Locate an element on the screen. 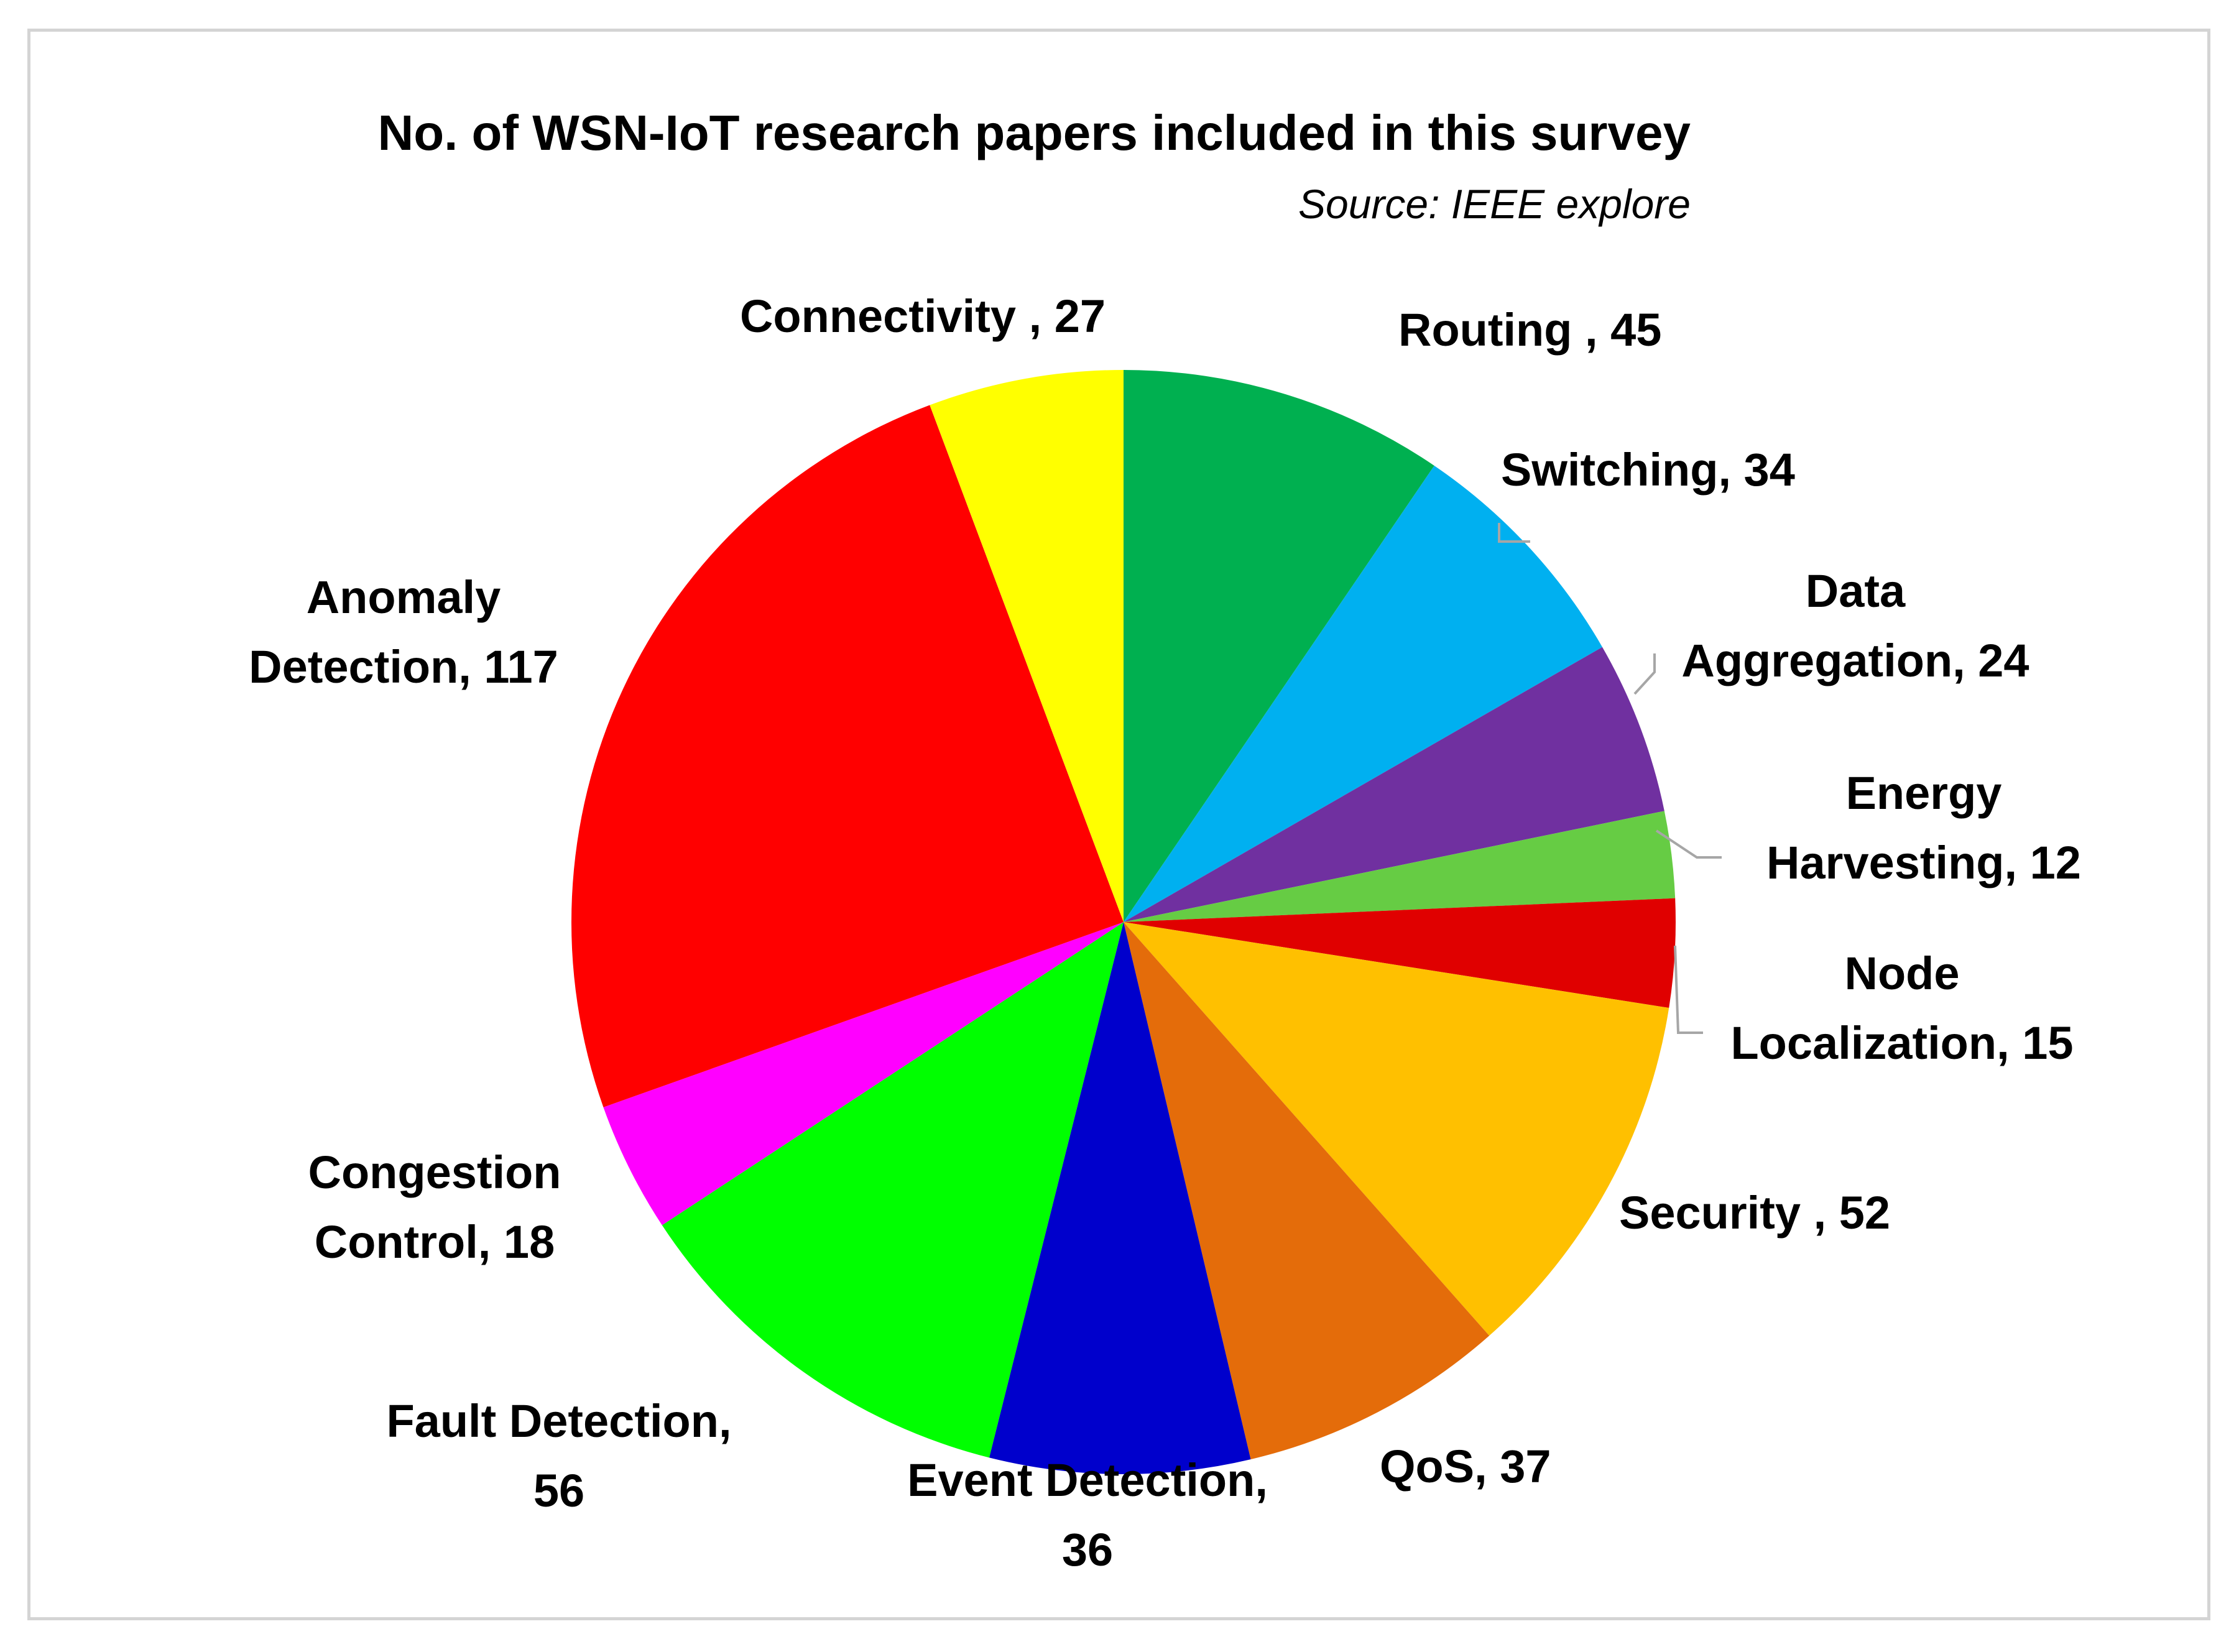 This screenshot has width=2239, height=1652. label-switching: Switching, 34 is located at coordinates (1648, 470).